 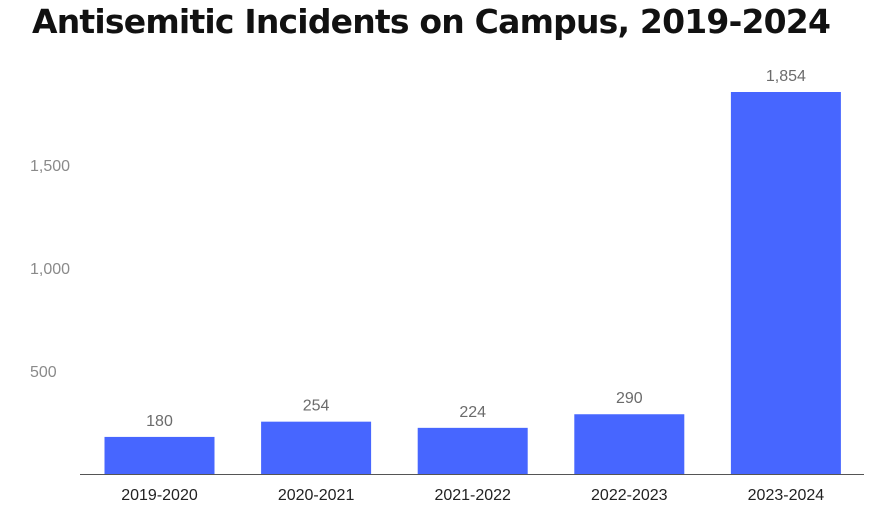 I want to click on y-tick-label: 500, so click(x=43, y=372).